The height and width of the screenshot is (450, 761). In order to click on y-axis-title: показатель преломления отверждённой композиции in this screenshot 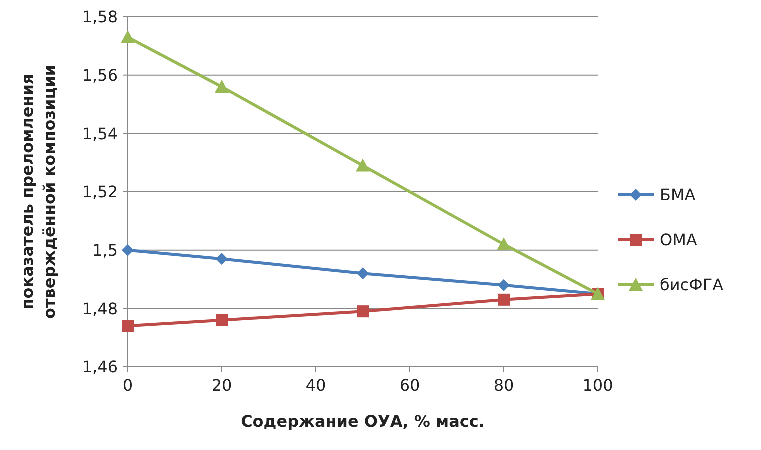, I will do `click(38, 192)`.